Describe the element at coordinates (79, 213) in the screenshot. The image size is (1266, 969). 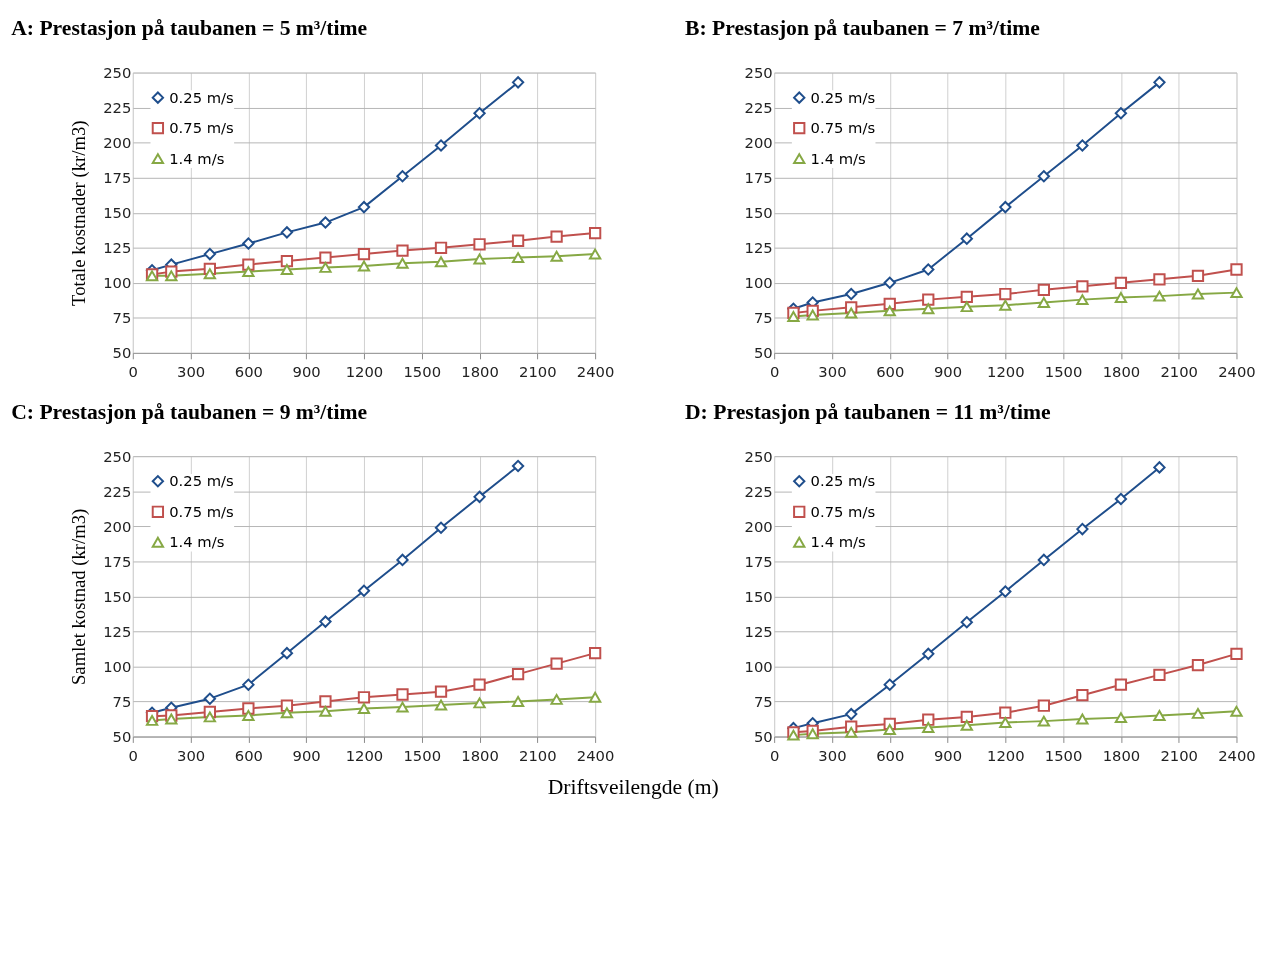
I see `y-axis-title: Totale kostnader (kr/m3)` at that location.